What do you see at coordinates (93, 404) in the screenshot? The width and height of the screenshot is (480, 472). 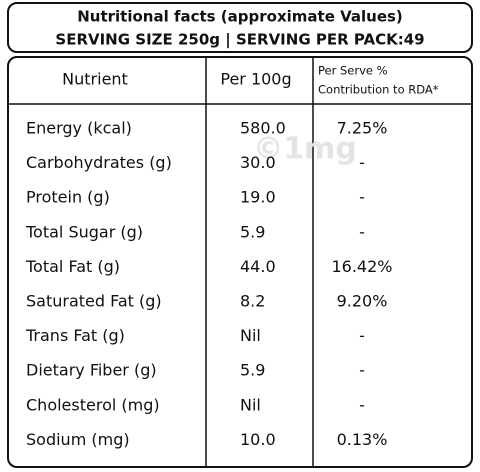 I see `nutrient-name: Cholesterol (mg)` at bounding box center [93, 404].